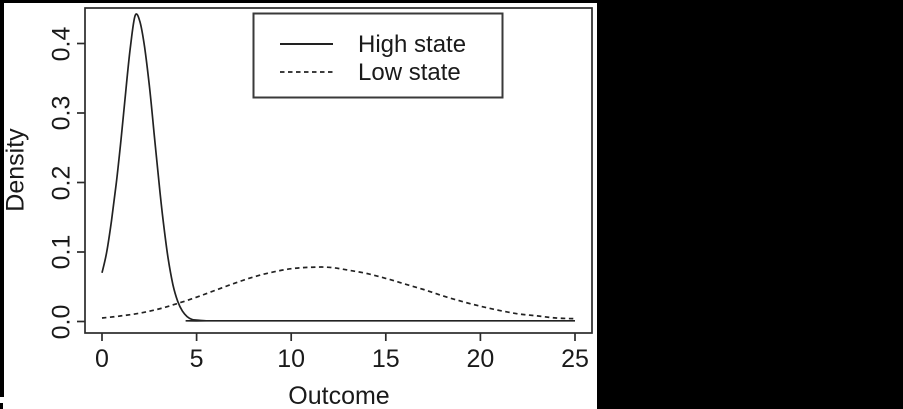  What do you see at coordinates (61, 43) in the screenshot?
I see `y-tick-label: 0.4` at bounding box center [61, 43].